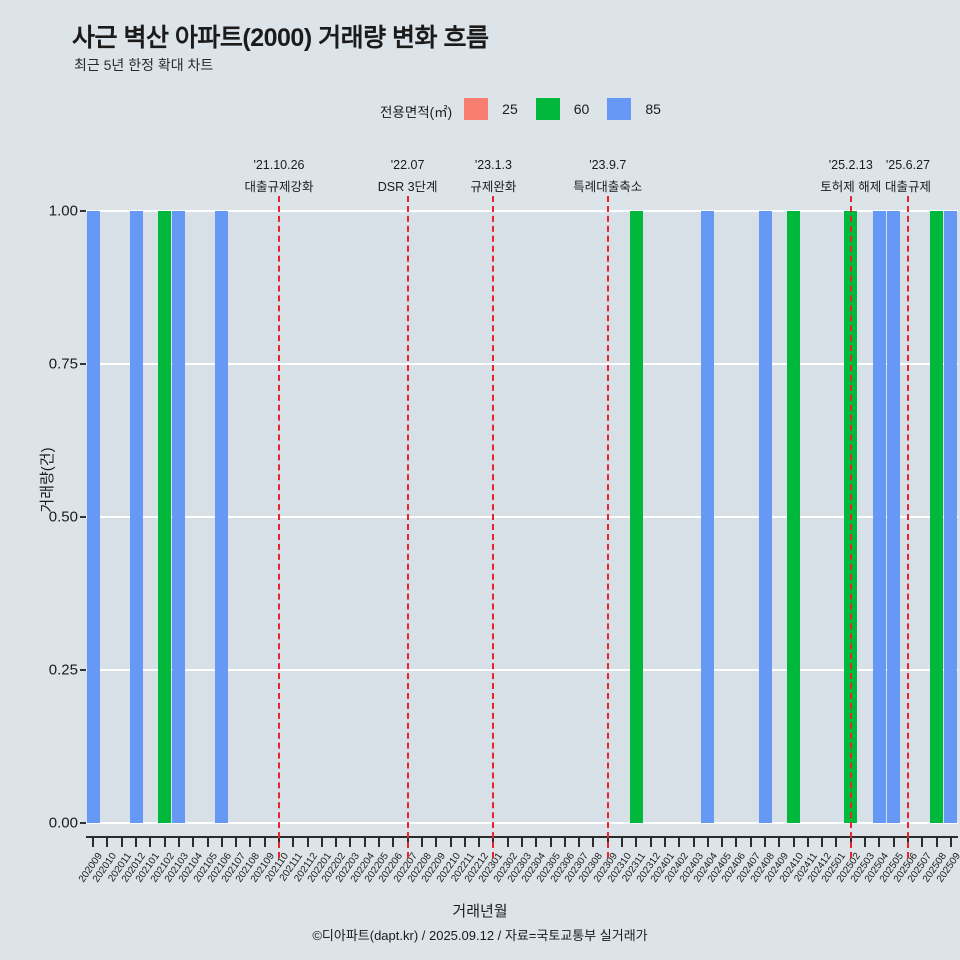 This screenshot has height=960, width=960. What do you see at coordinates (907, 187) in the screenshot?
I see `event-description: 대출규제` at bounding box center [907, 187].